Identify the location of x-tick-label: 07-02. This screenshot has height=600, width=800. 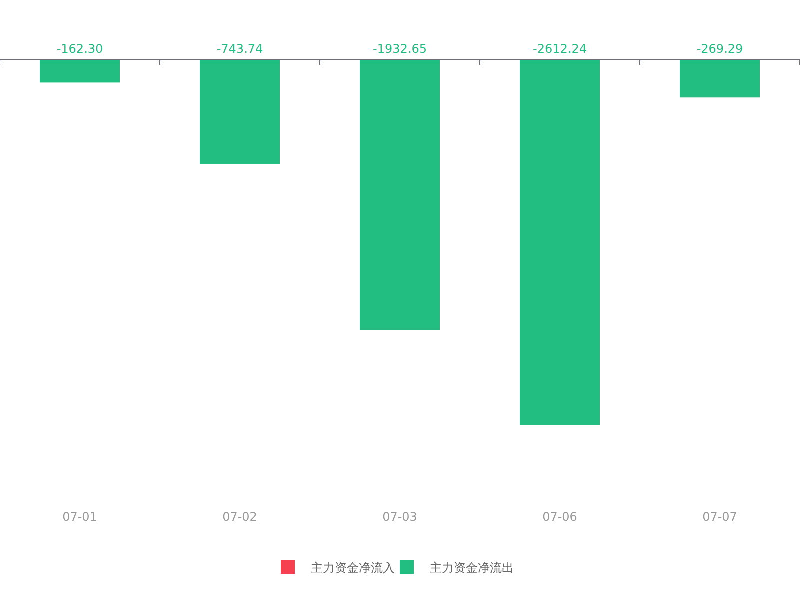
(240, 517).